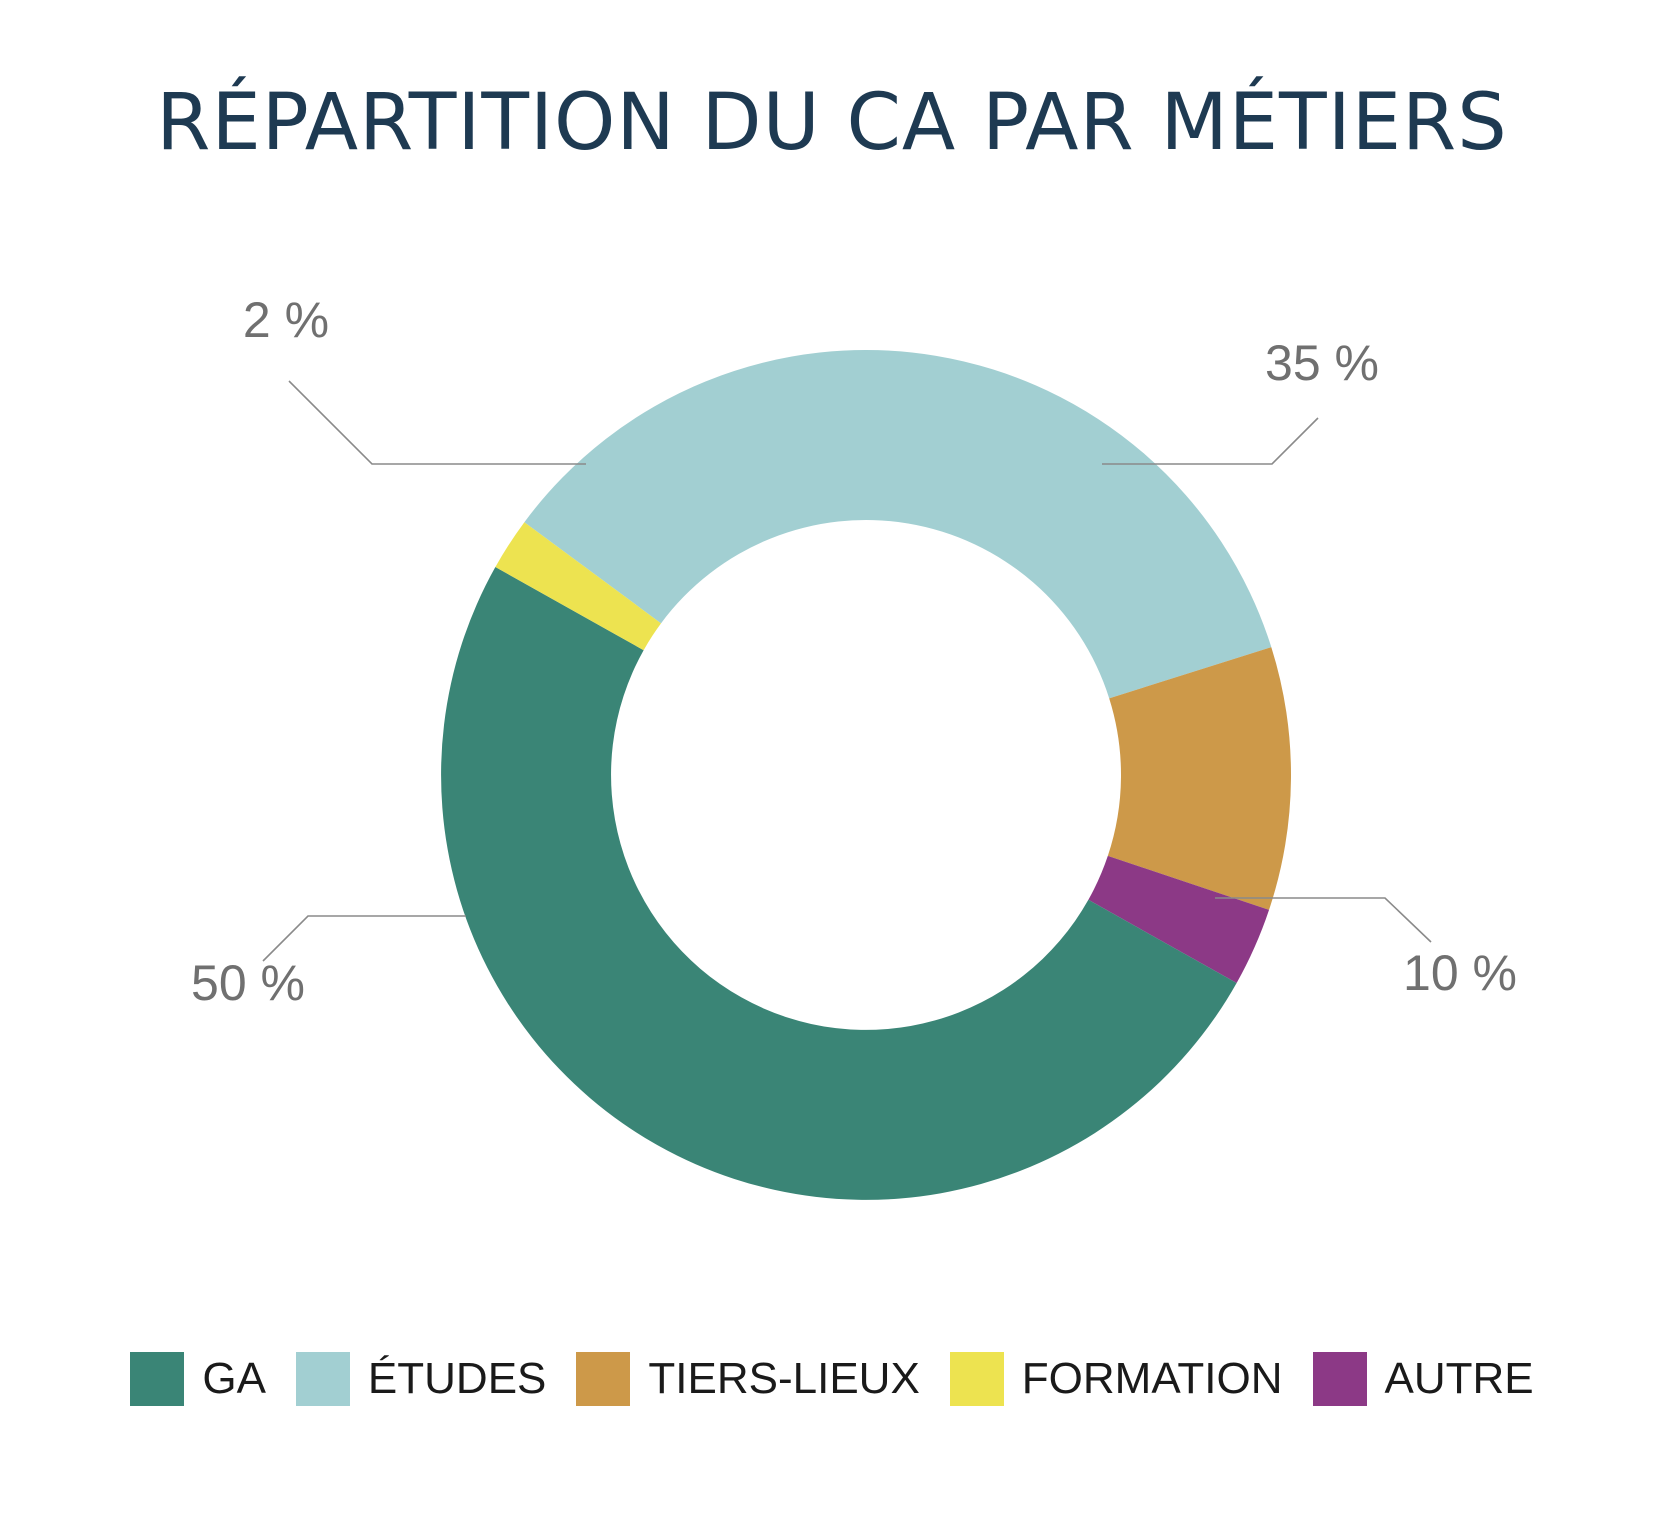  What do you see at coordinates (248, 983) in the screenshot?
I see `slice-label-ga: 50 %` at bounding box center [248, 983].